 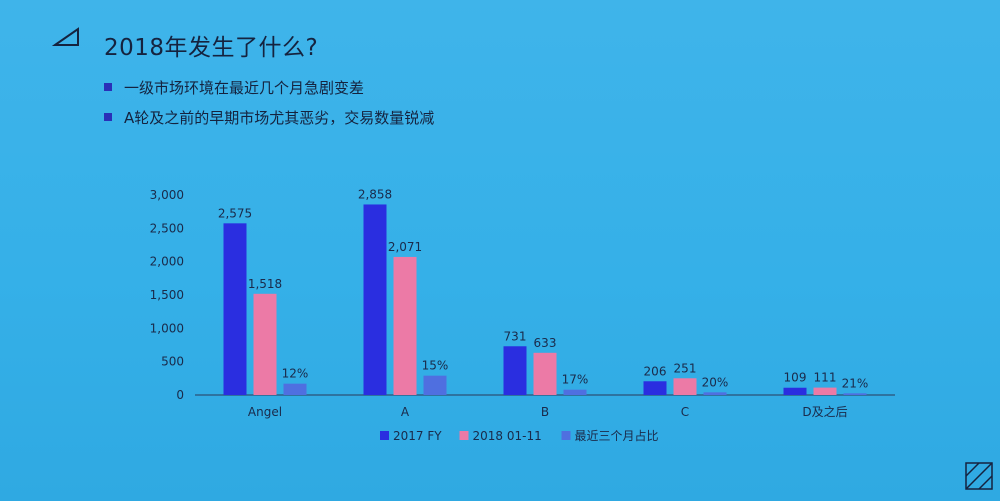 I want to click on y-tick-label: 3,000, so click(x=167, y=195).